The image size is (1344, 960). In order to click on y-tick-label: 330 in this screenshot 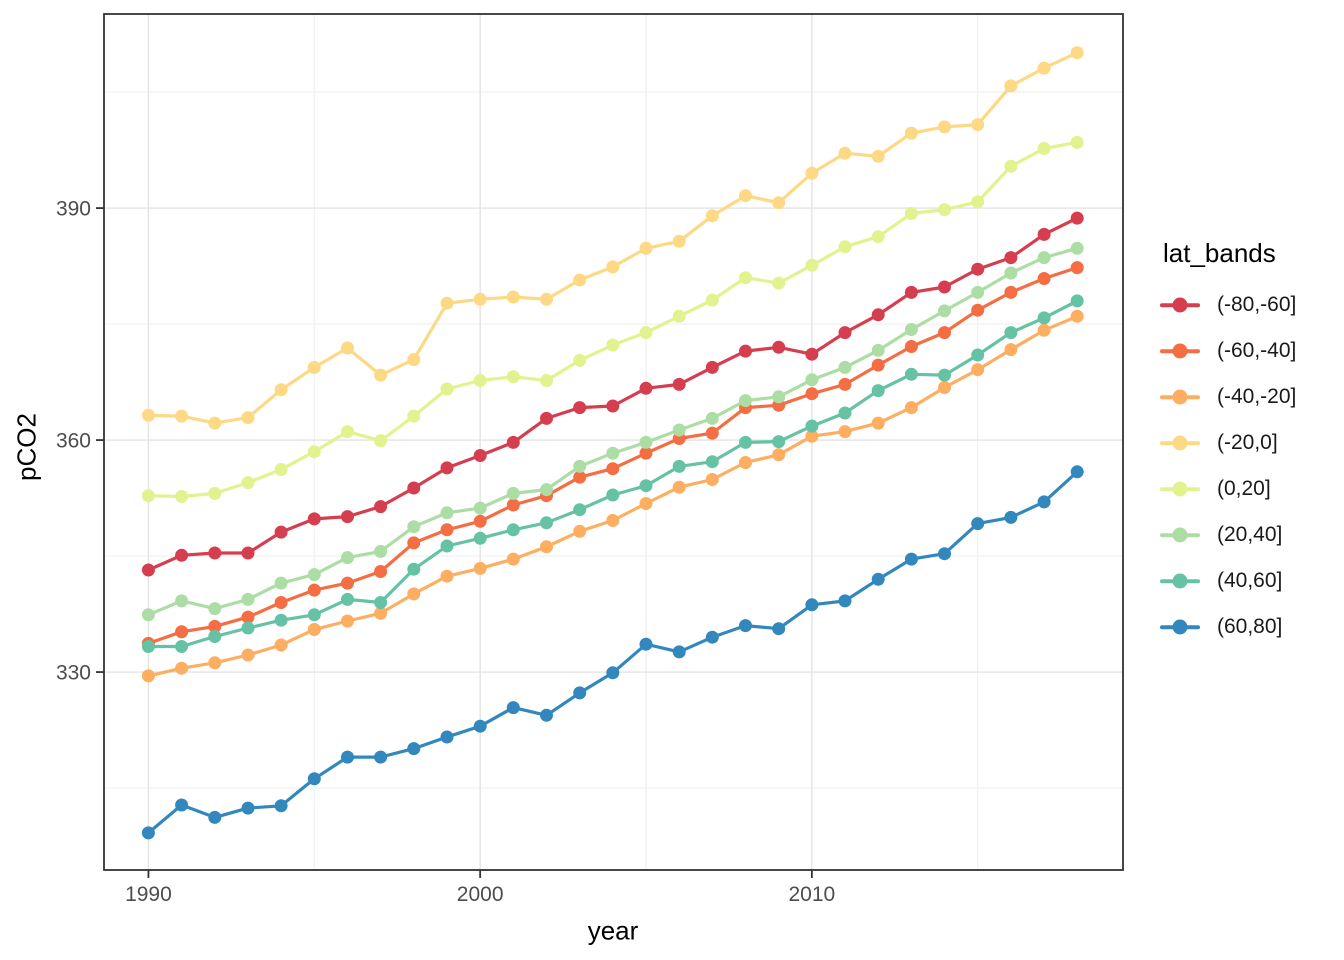, I will do `click(73, 673)`.